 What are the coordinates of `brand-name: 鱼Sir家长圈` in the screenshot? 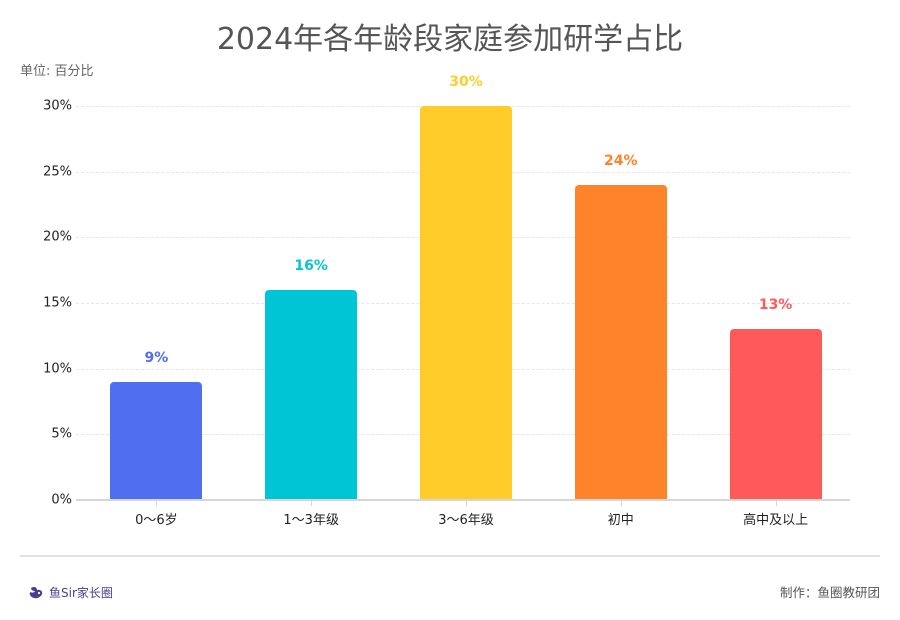 It's located at (81, 593).